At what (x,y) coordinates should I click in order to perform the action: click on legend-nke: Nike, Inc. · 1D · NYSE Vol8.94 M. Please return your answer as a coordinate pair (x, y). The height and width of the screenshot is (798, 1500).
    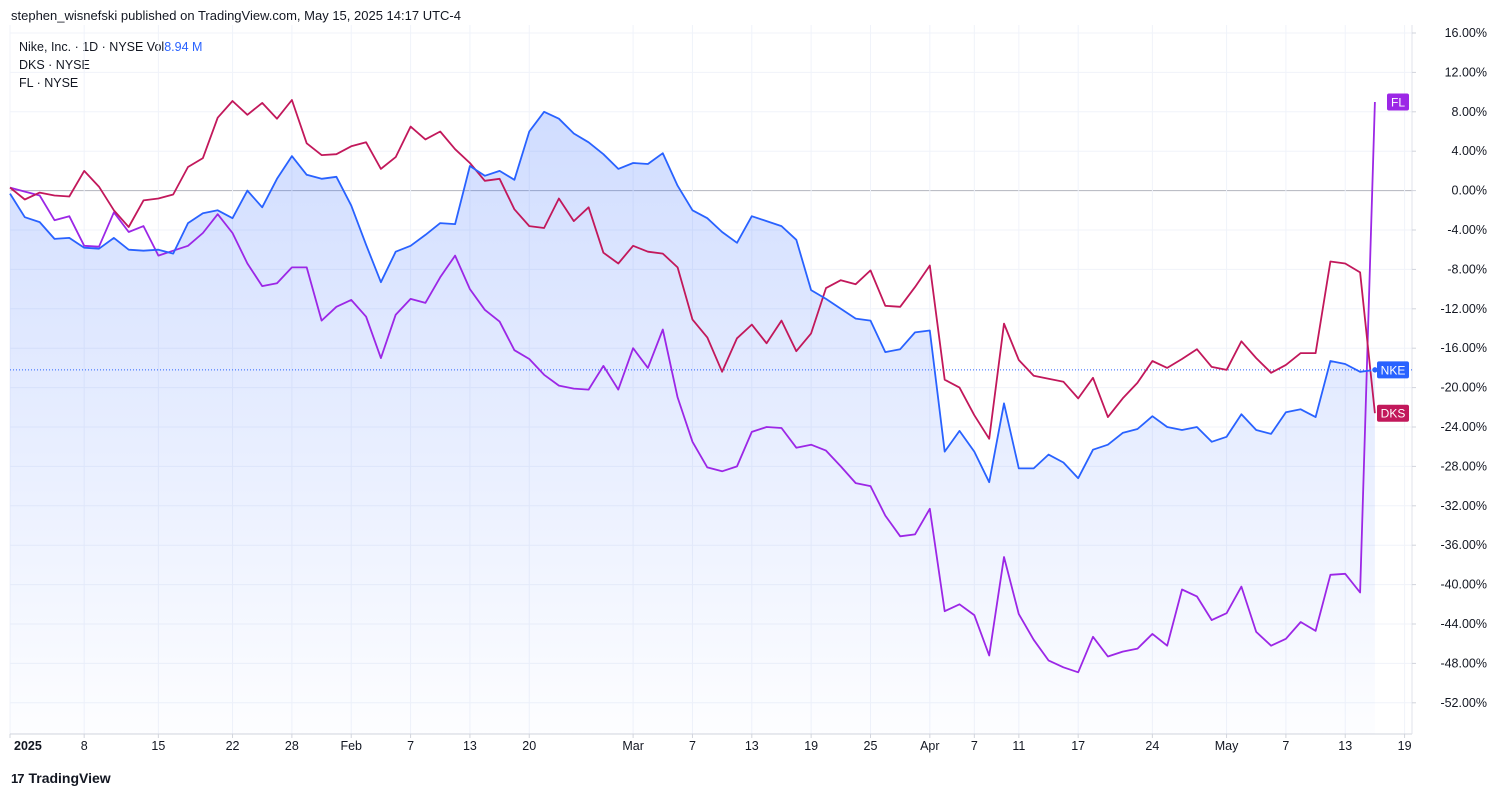
    Looking at the image, I should click on (110, 47).